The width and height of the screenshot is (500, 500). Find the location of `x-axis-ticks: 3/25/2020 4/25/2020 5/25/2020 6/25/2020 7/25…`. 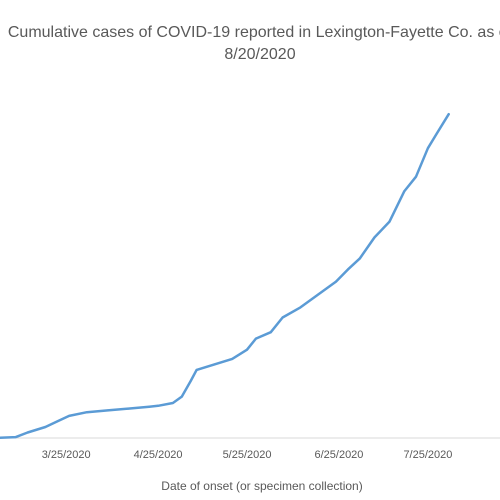

x-axis-ticks: 3/25/2020 4/25/2020 5/25/2020 6/25/2020 7/25… is located at coordinates (247, 455).